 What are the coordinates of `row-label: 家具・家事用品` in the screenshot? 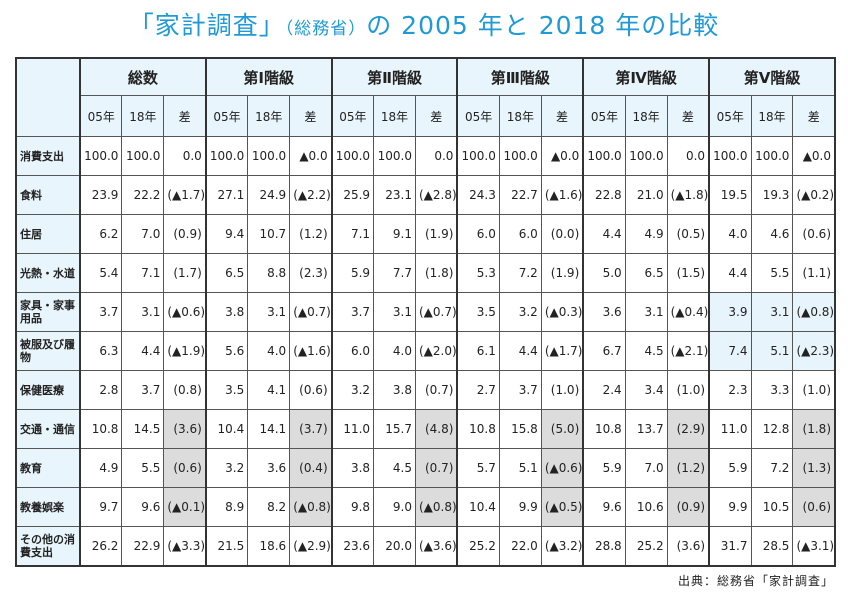 It's located at (48, 312).